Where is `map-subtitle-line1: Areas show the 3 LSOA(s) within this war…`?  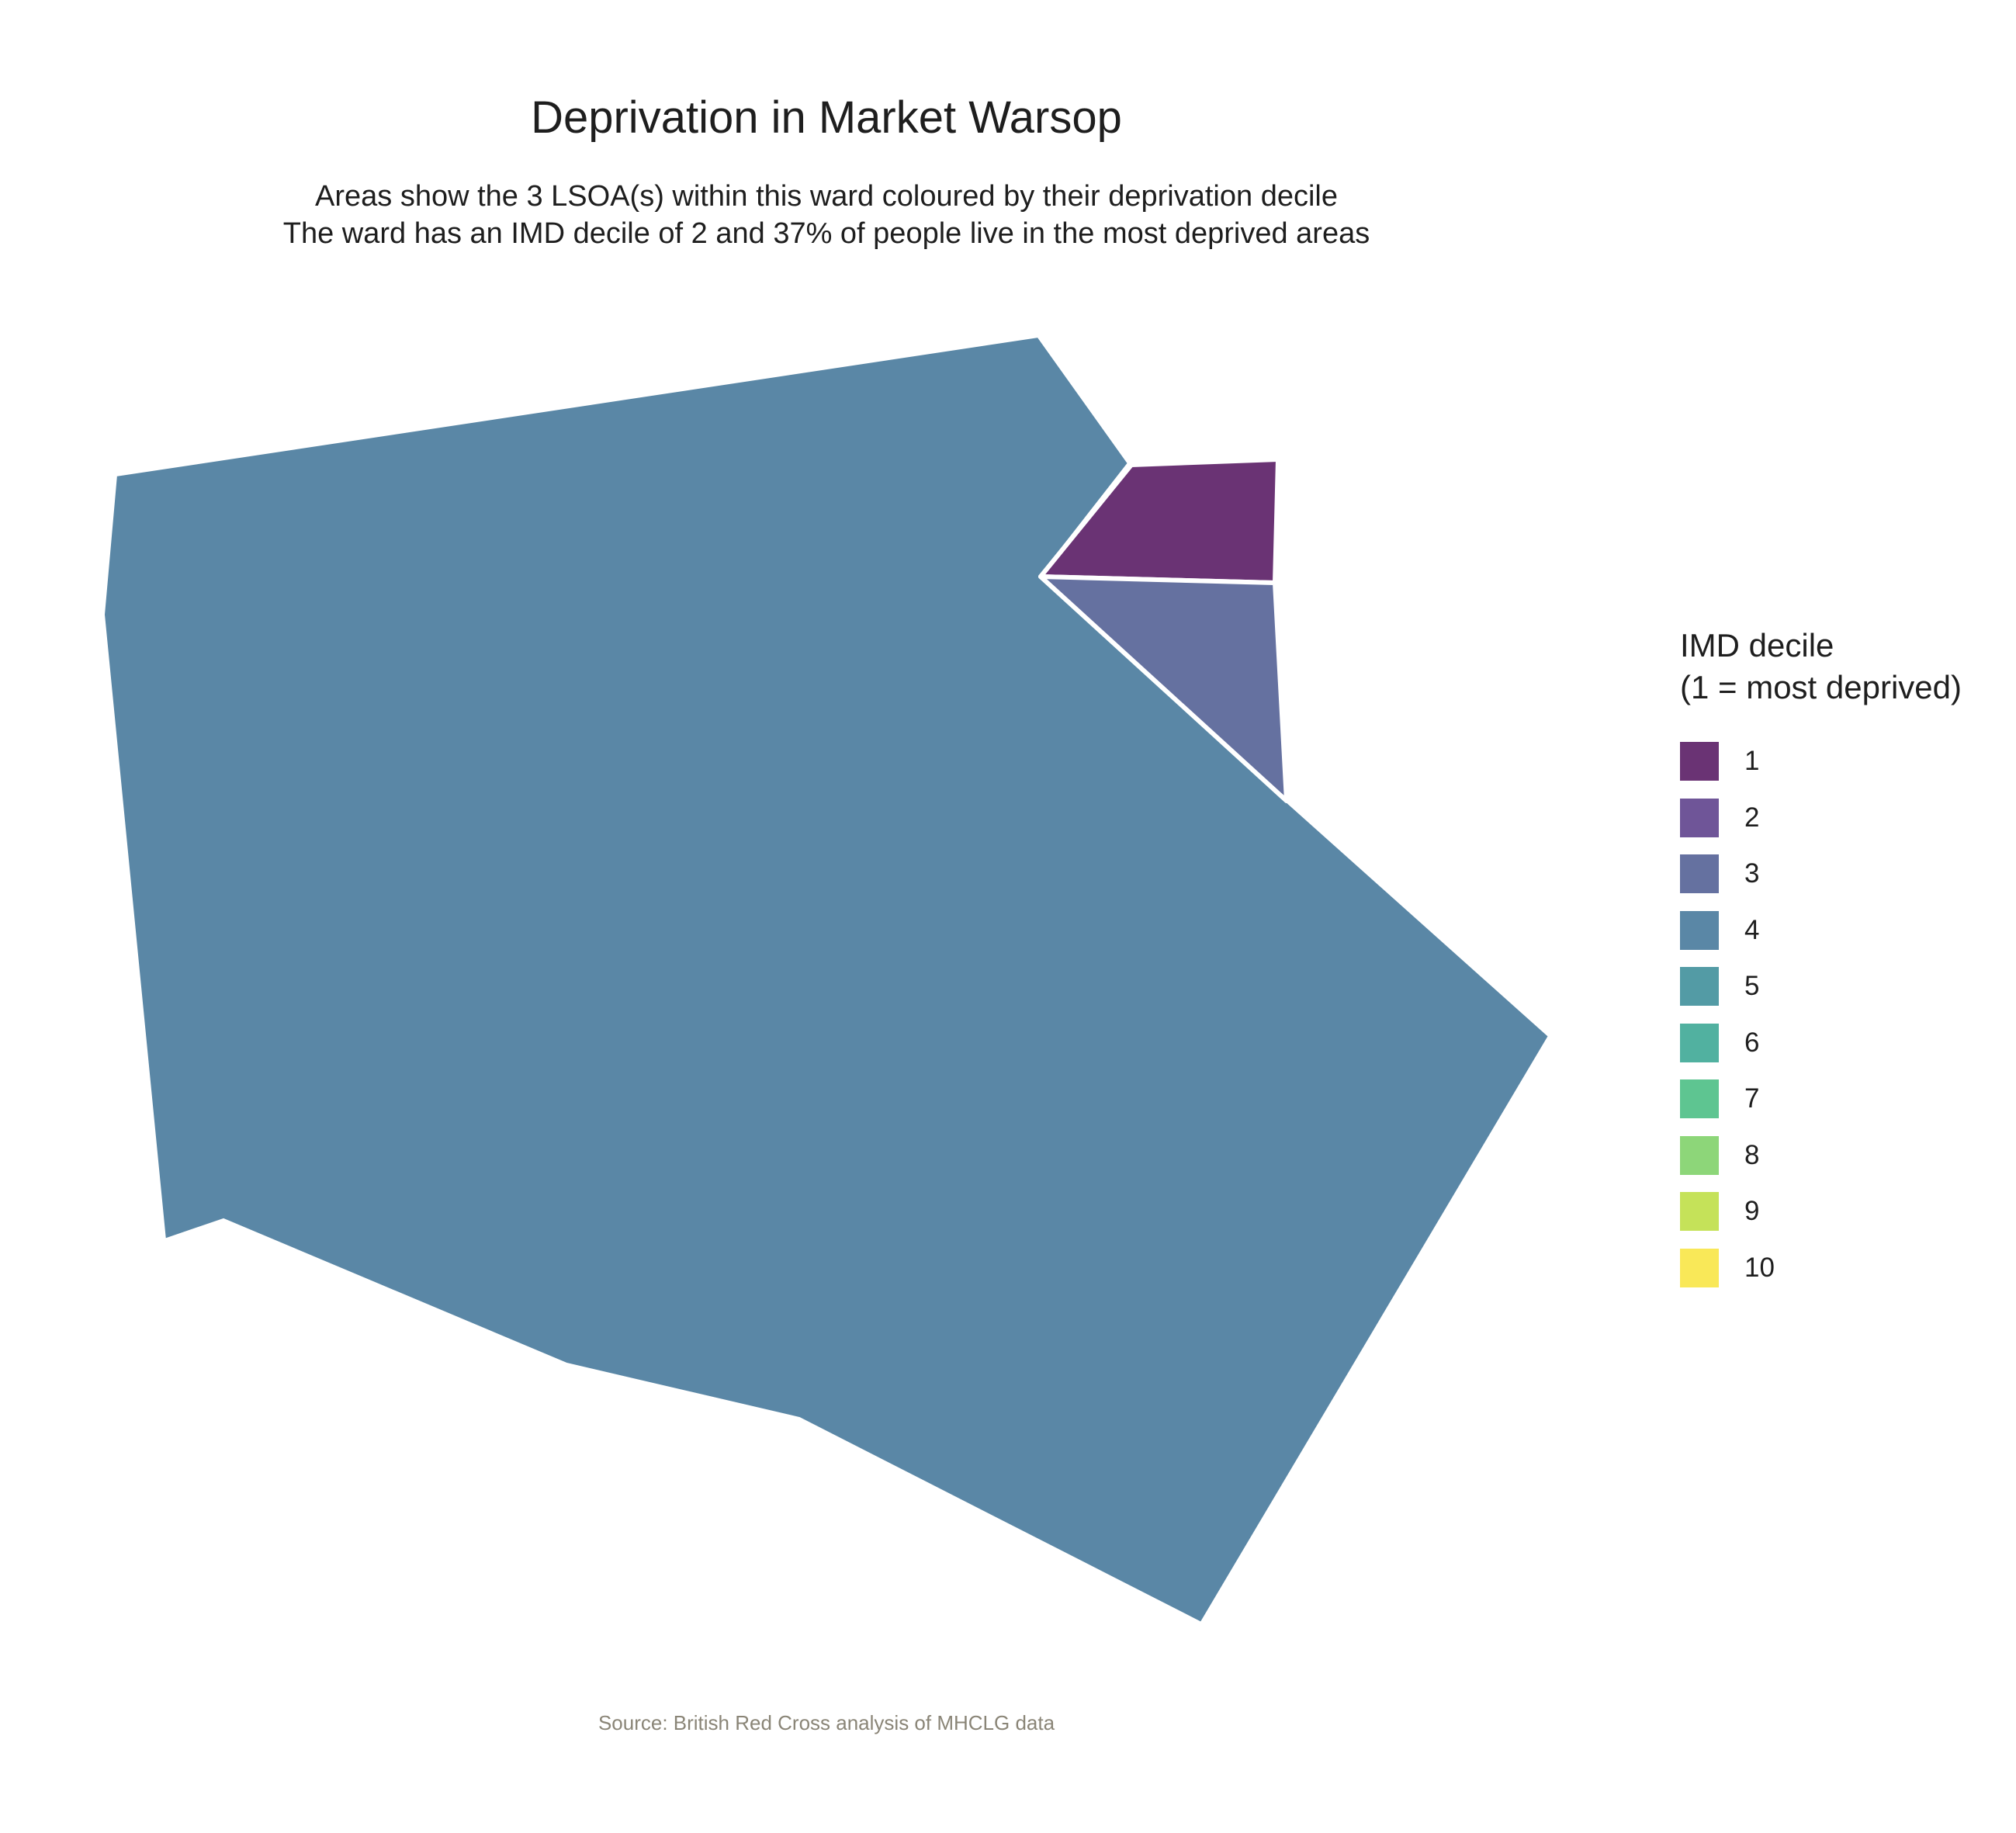
map-subtitle-line1: Areas show the 3 LSOA(s) within this war… is located at coordinates (827, 197).